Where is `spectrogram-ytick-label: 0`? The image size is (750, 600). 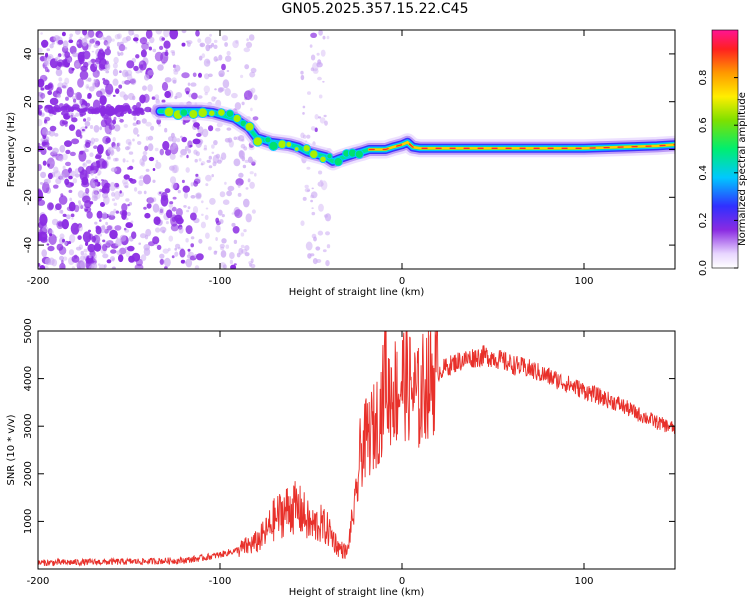
spectrogram-ytick-label: 0 is located at coordinates (28, 149).